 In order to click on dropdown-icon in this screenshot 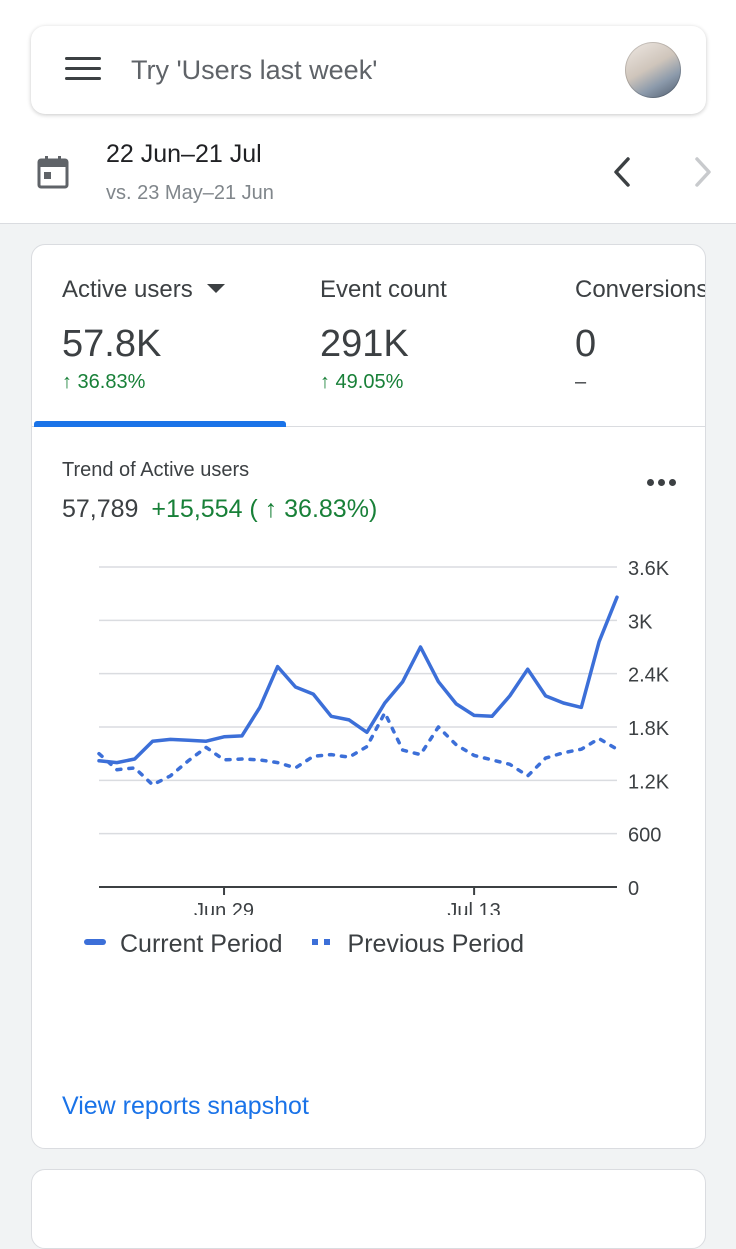, I will do `click(215, 288)`.